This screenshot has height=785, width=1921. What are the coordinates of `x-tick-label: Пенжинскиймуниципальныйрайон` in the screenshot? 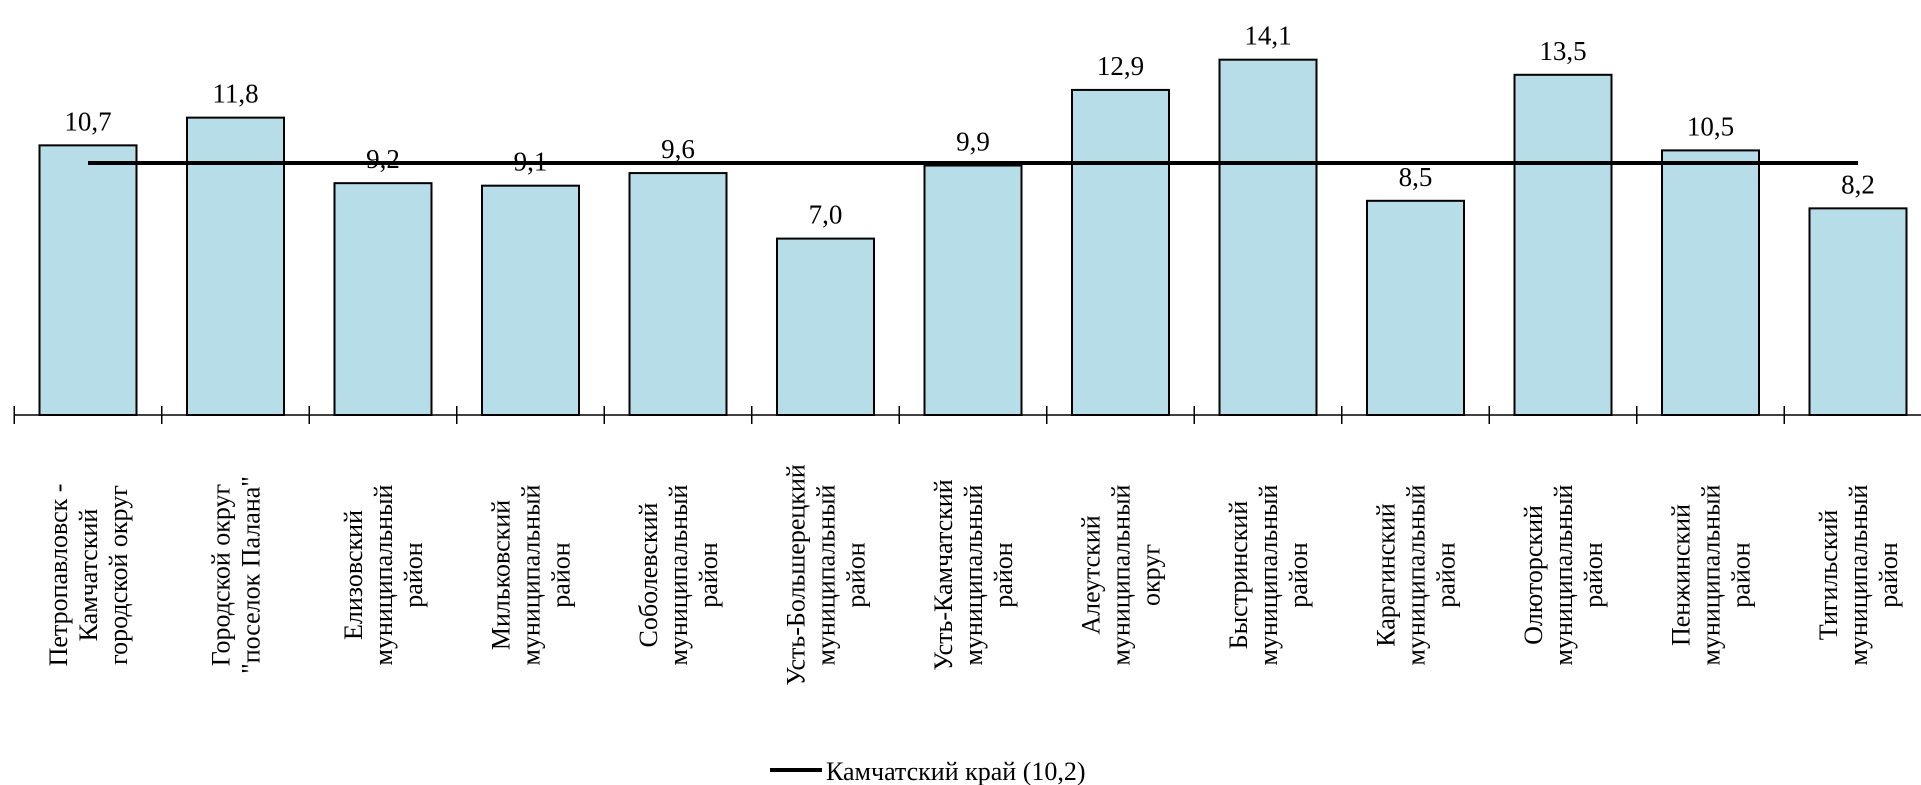 It's located at (1711, 574).